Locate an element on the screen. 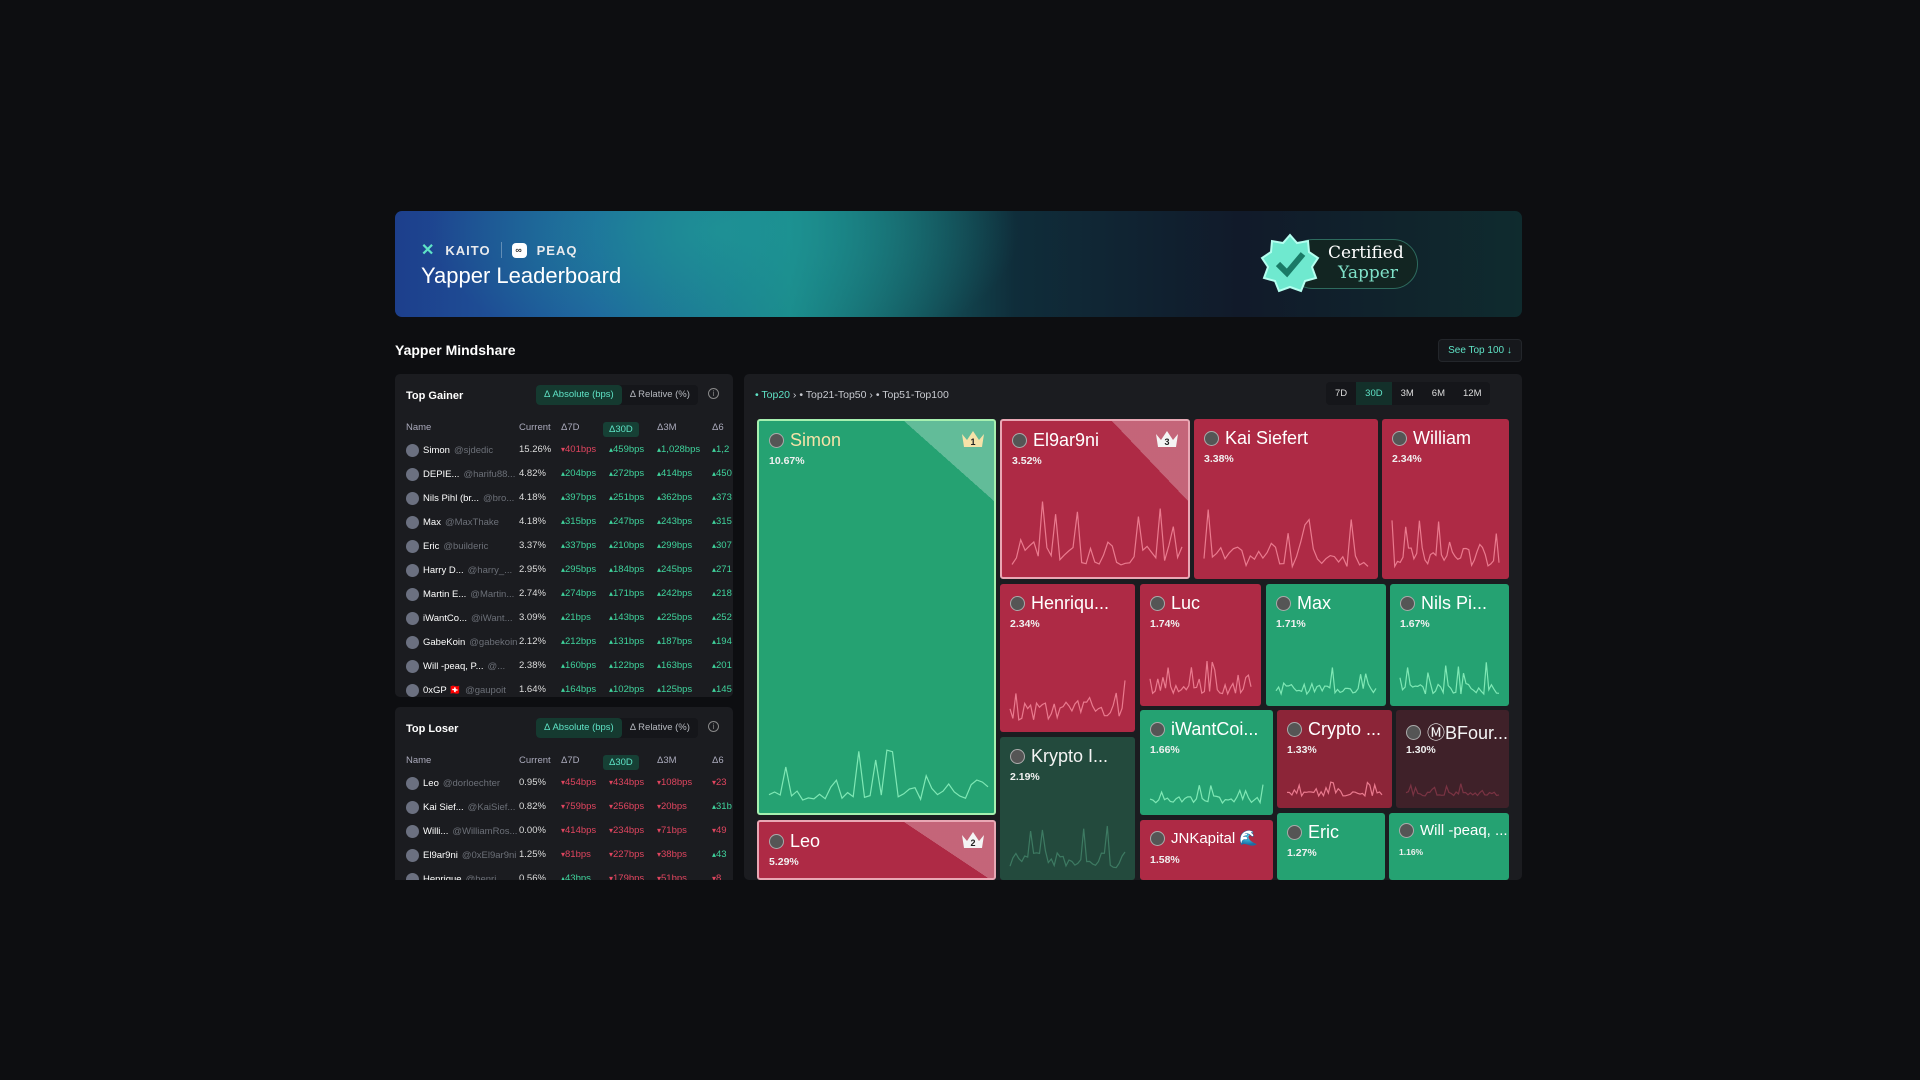 This screenshot has height=1080, width=1920. divider is located at coordinates (501, 250).